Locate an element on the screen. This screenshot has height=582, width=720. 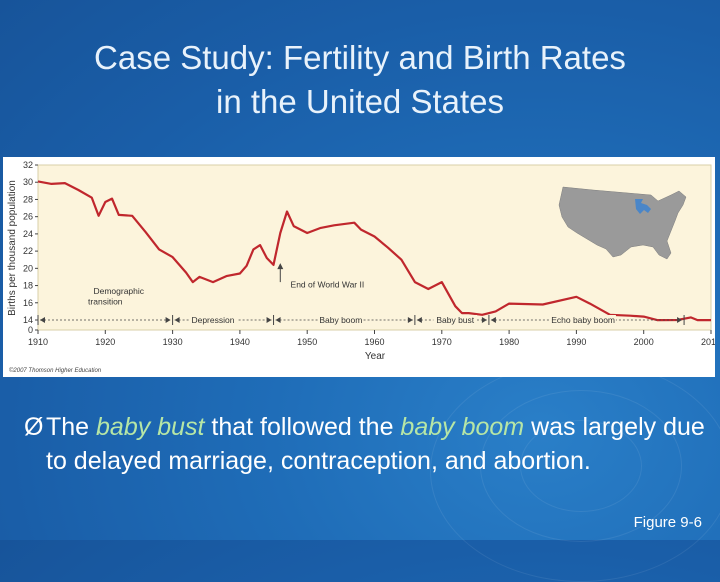
figure-label: Figure 9-6 is located at coordinates (667, 522).